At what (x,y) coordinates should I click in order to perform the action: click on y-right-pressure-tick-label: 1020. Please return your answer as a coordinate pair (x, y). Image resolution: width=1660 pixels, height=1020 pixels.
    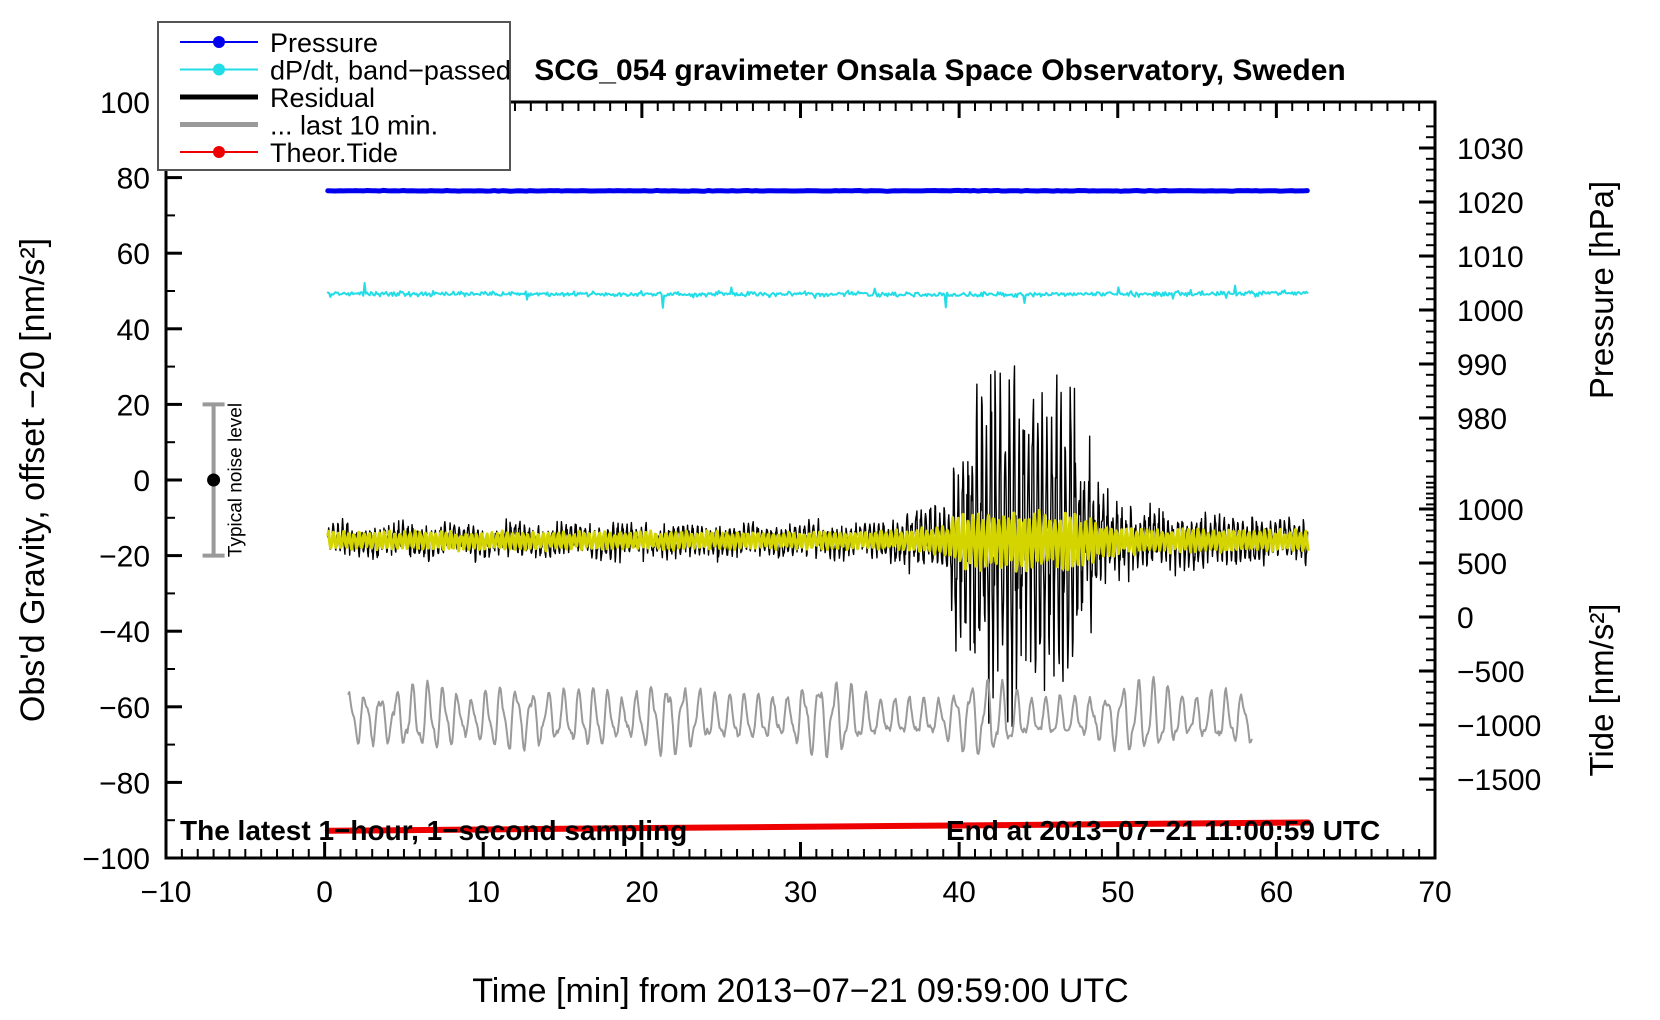
    Looking at the image, I should click on (1490, 203).